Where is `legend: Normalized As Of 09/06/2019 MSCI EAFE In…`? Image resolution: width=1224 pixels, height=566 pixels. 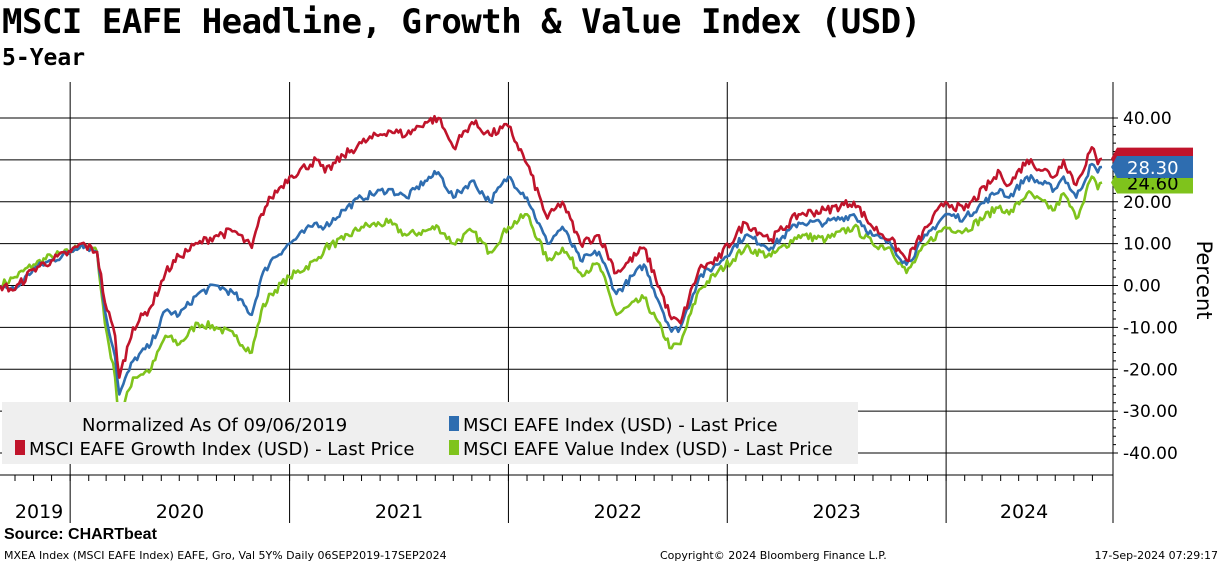 legend: Normalized As Of 09/06/2019 MSCI EAFE In… is located at coordinates (430, 433).